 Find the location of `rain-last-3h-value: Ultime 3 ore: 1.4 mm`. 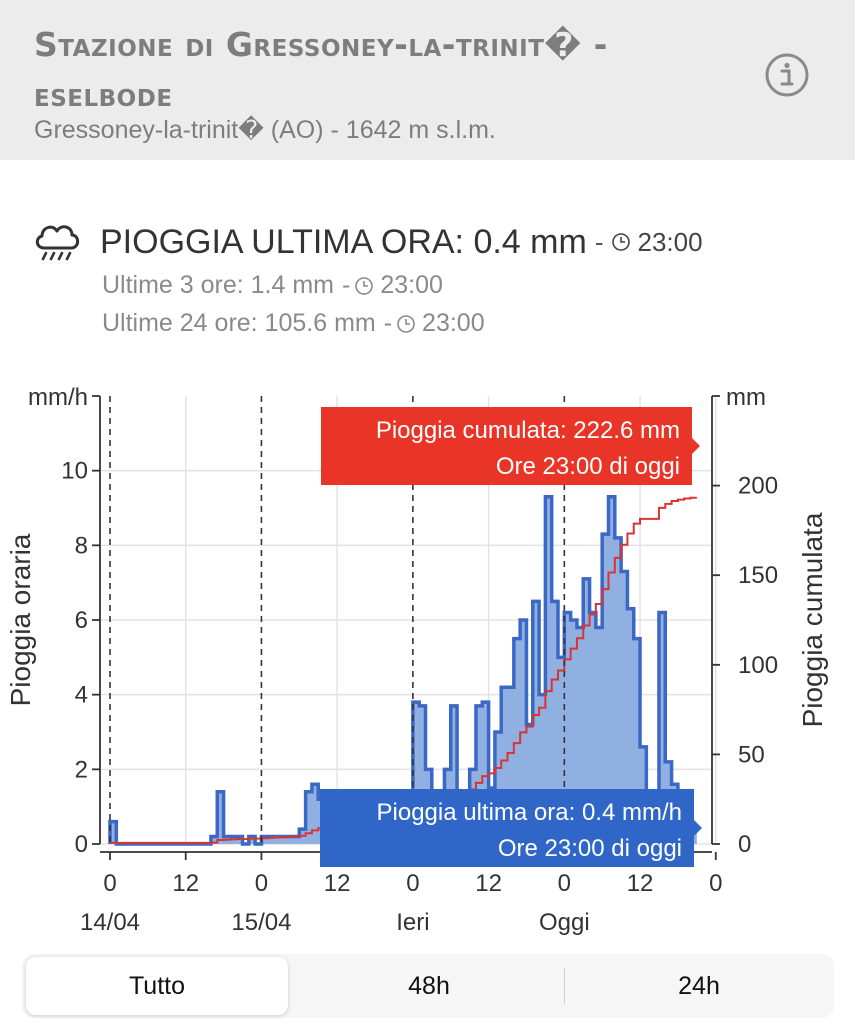

rain-last-3h-value: Ultime 3 ore: 1.4 mm is located at coordinates (218, 285).